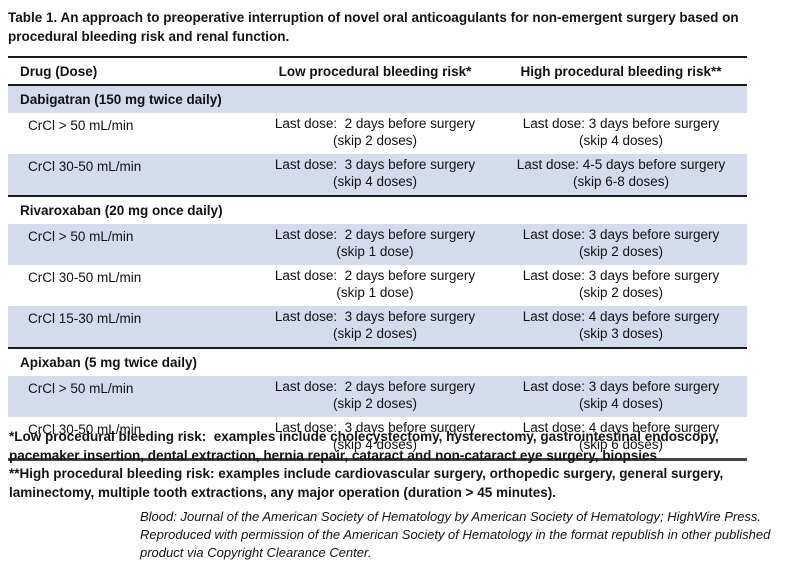  I want to click on column-header-high-risk: High procedural bleeding risk**, so click(621, 71).